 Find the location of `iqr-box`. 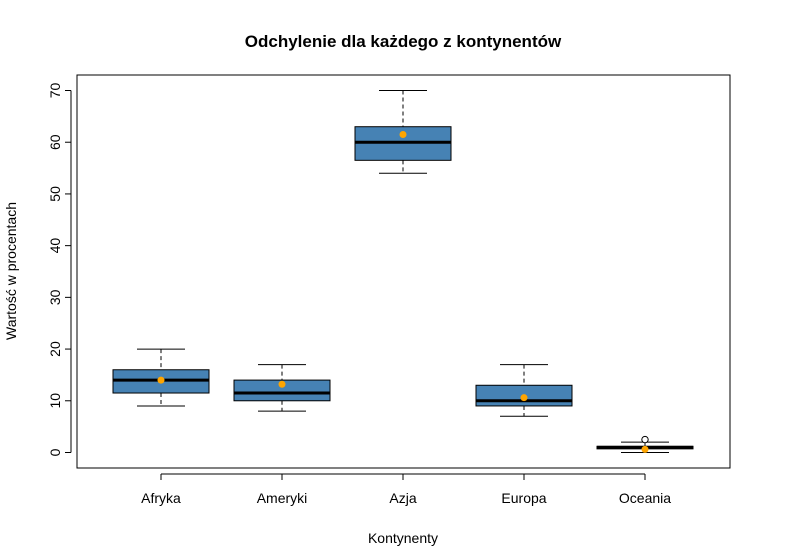

iqr-box is located at coordinates (282, 390).